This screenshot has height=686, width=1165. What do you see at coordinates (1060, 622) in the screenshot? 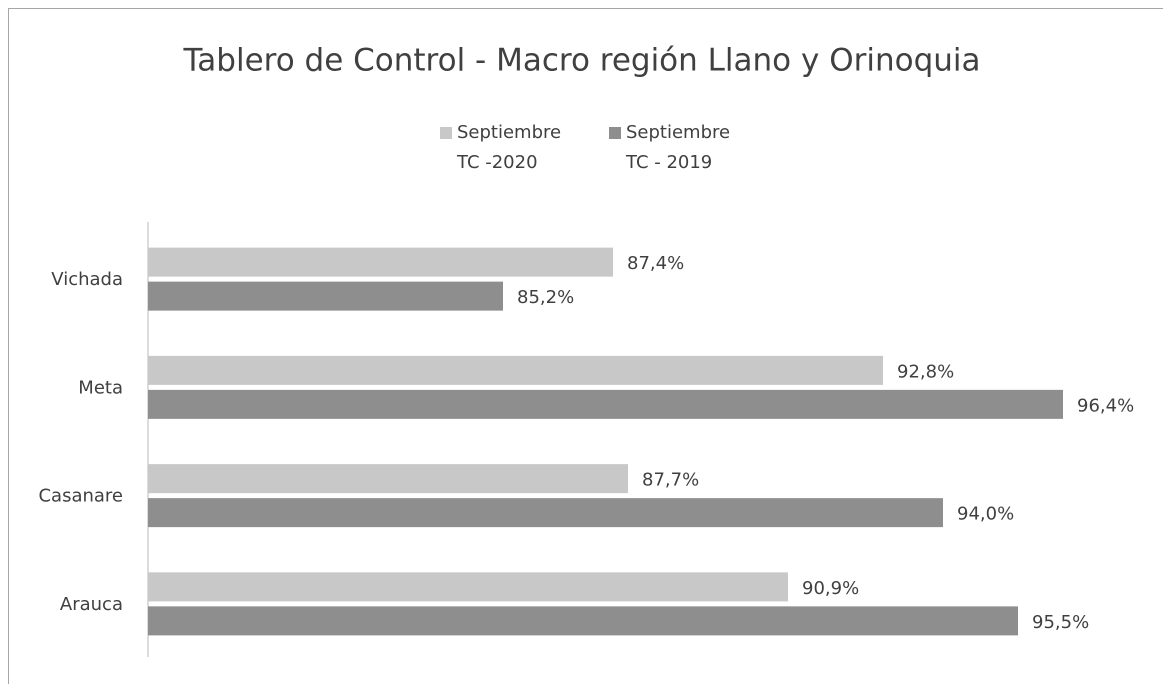
I see `value-label: 95,5%` at bounding box center [1060, 622].